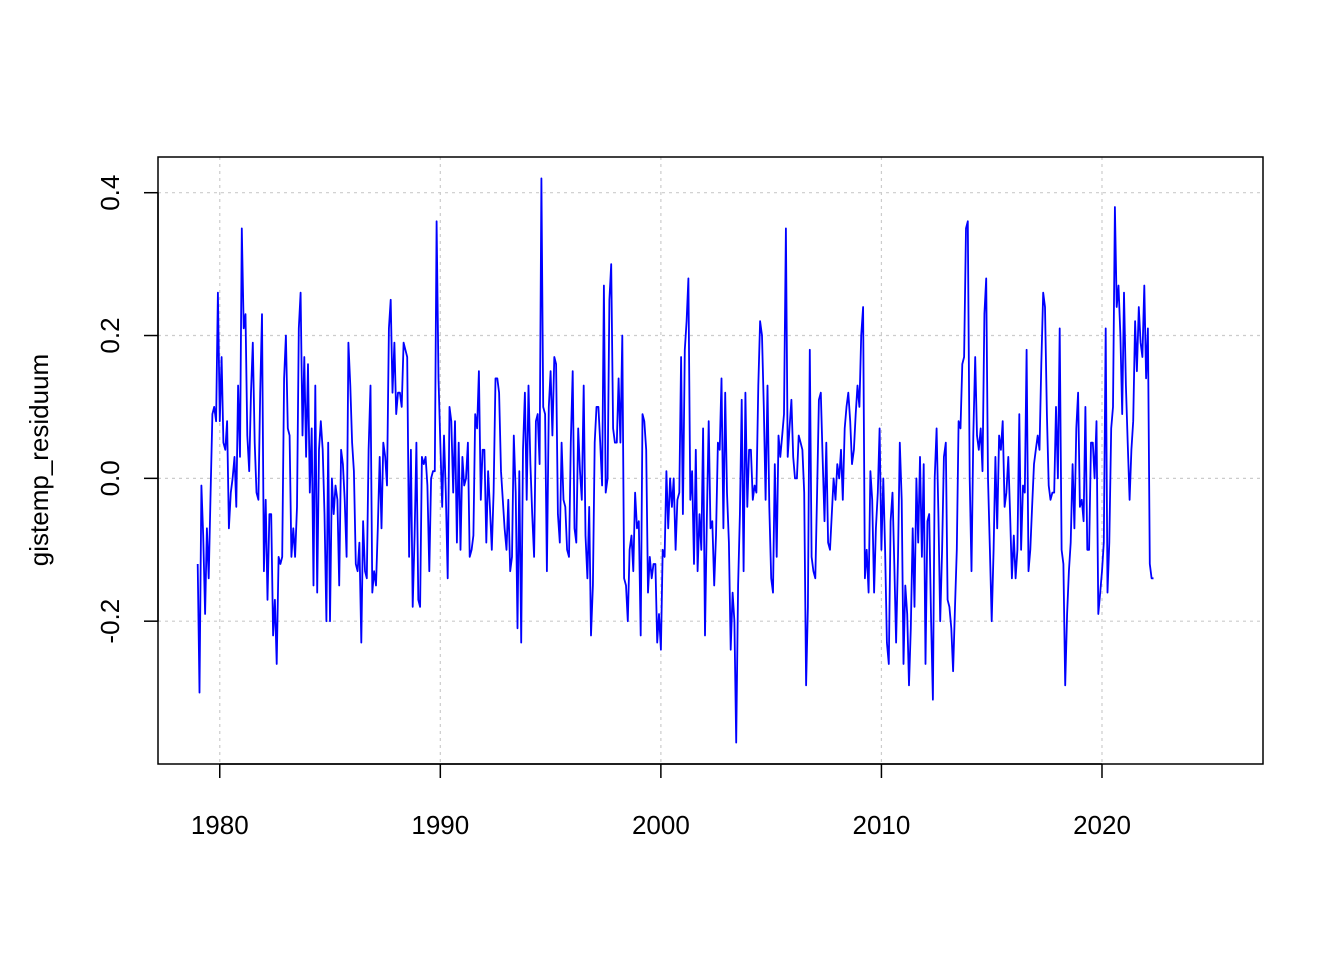 Image resolution: width=1344 pixels, height=960 pixels. Describe the element at coordinates (661, 825) in the screenshot. I see `x-tick-label: 2000` at that location.